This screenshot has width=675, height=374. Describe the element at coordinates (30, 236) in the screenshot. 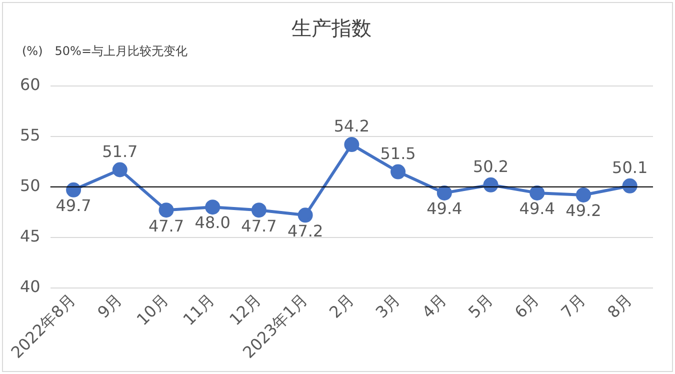

I see `y-tick-label: 45` at that location.